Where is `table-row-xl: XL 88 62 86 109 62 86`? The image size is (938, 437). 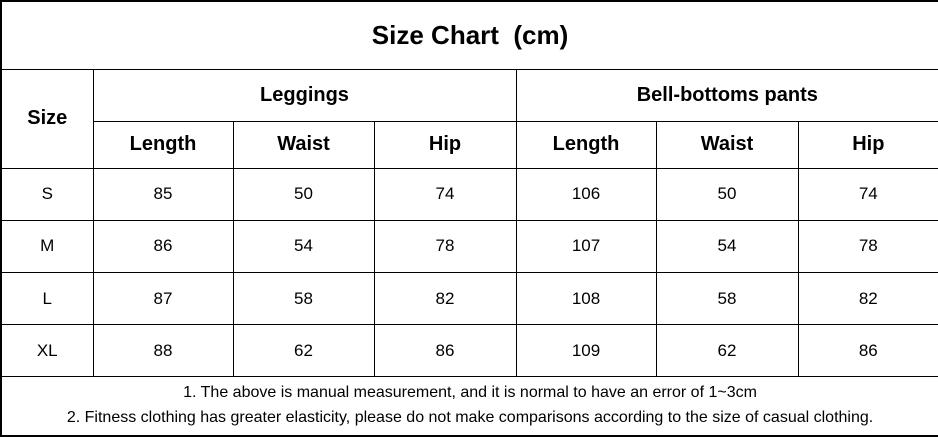
table-row-xl: XL 88 62 86 109 62 86 is located at coordinates (469, 351).